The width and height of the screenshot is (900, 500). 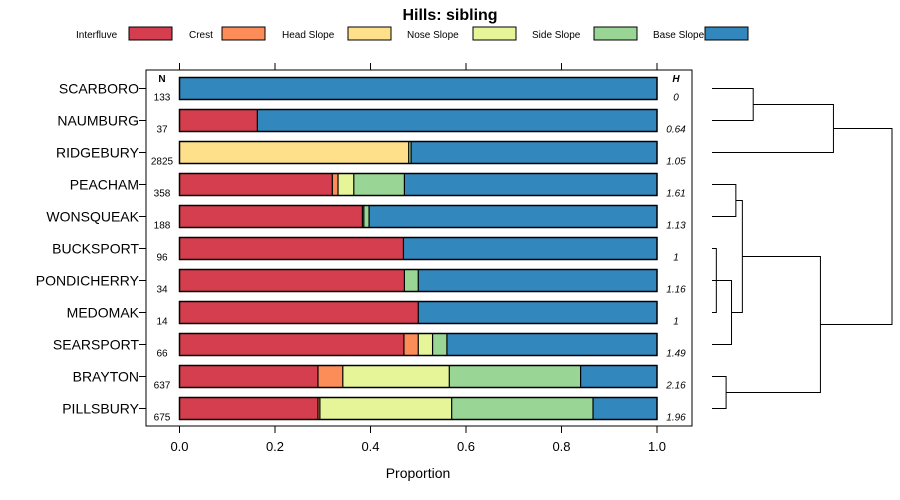 What do you see at coordinates (676, 322) in the screenshot?
I see `h-value: 1` at bounding box center [676, 322].